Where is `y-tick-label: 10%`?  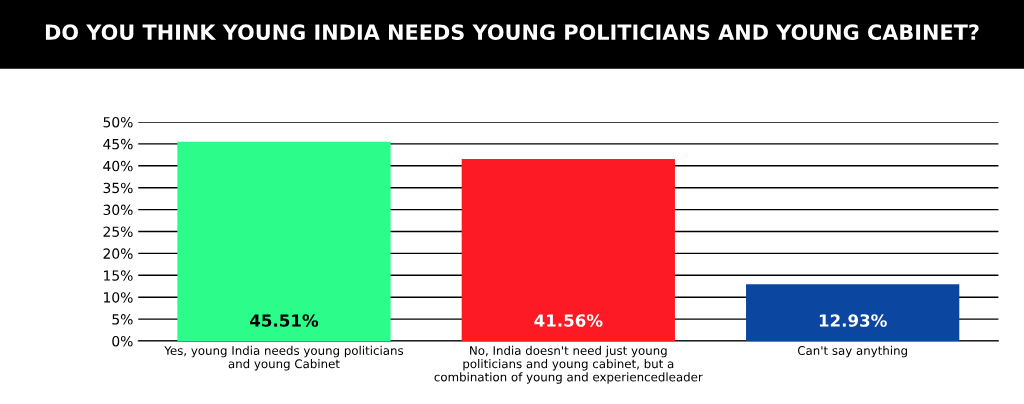
y-tick-label: 10% is located at coordinates (118, 297).